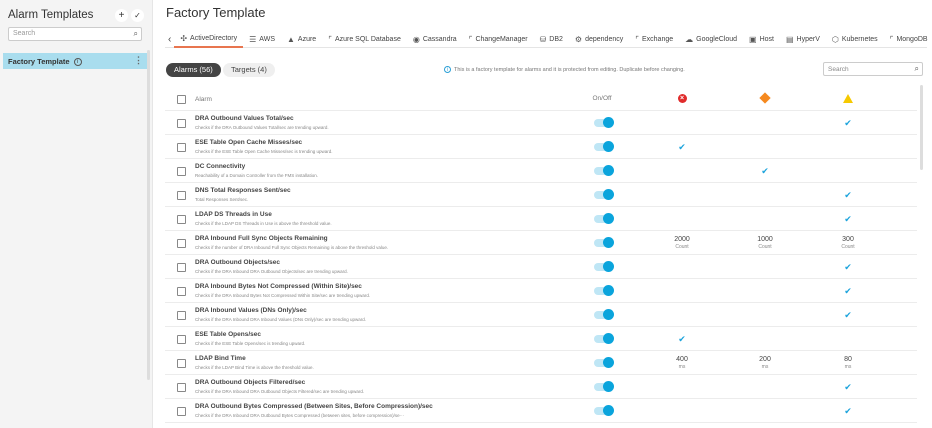 The image size is (932, 428). I want to click on check-icon: ✓, so click(137, 15).